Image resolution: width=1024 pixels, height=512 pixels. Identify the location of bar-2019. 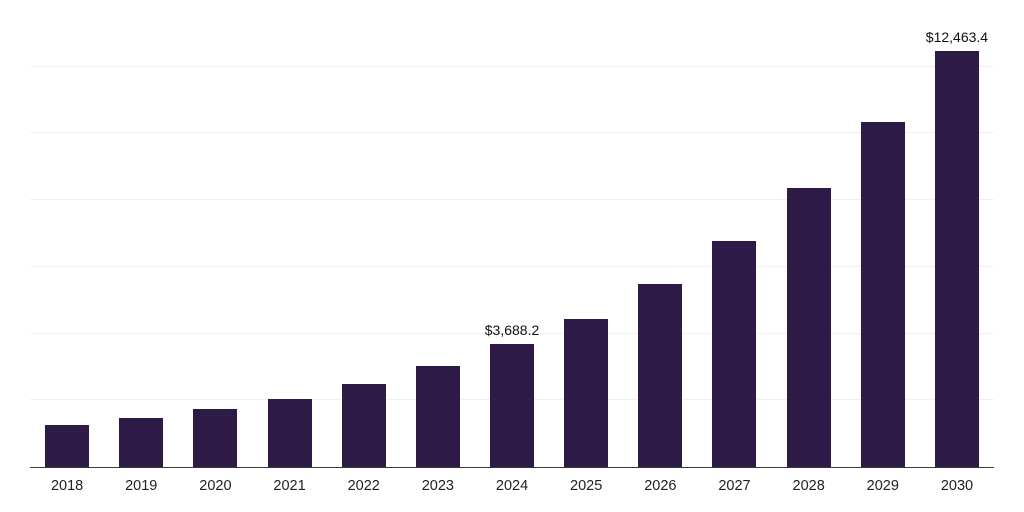
(141, 442).